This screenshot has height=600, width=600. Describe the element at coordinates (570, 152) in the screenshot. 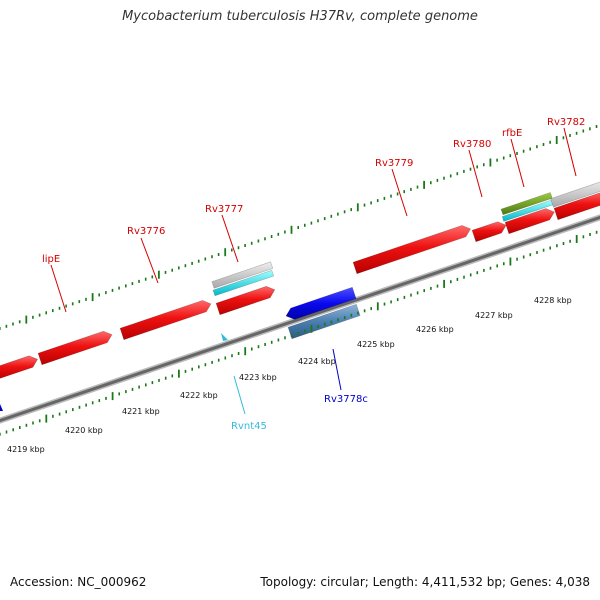

I see `rv3782-leader` at that location.